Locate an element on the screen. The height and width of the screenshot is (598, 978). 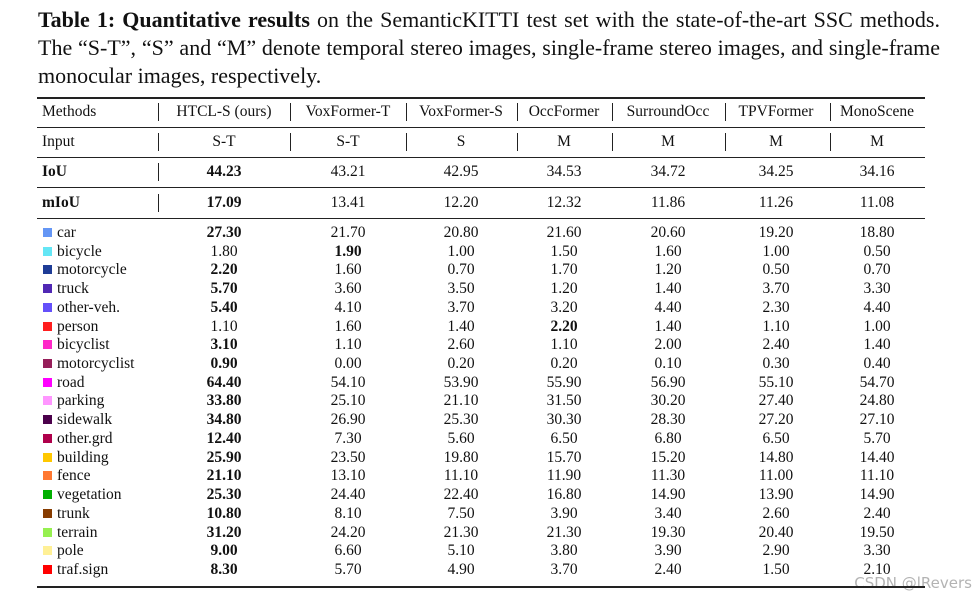
class-cell: 10.80 is located at coordinates (224, 513).